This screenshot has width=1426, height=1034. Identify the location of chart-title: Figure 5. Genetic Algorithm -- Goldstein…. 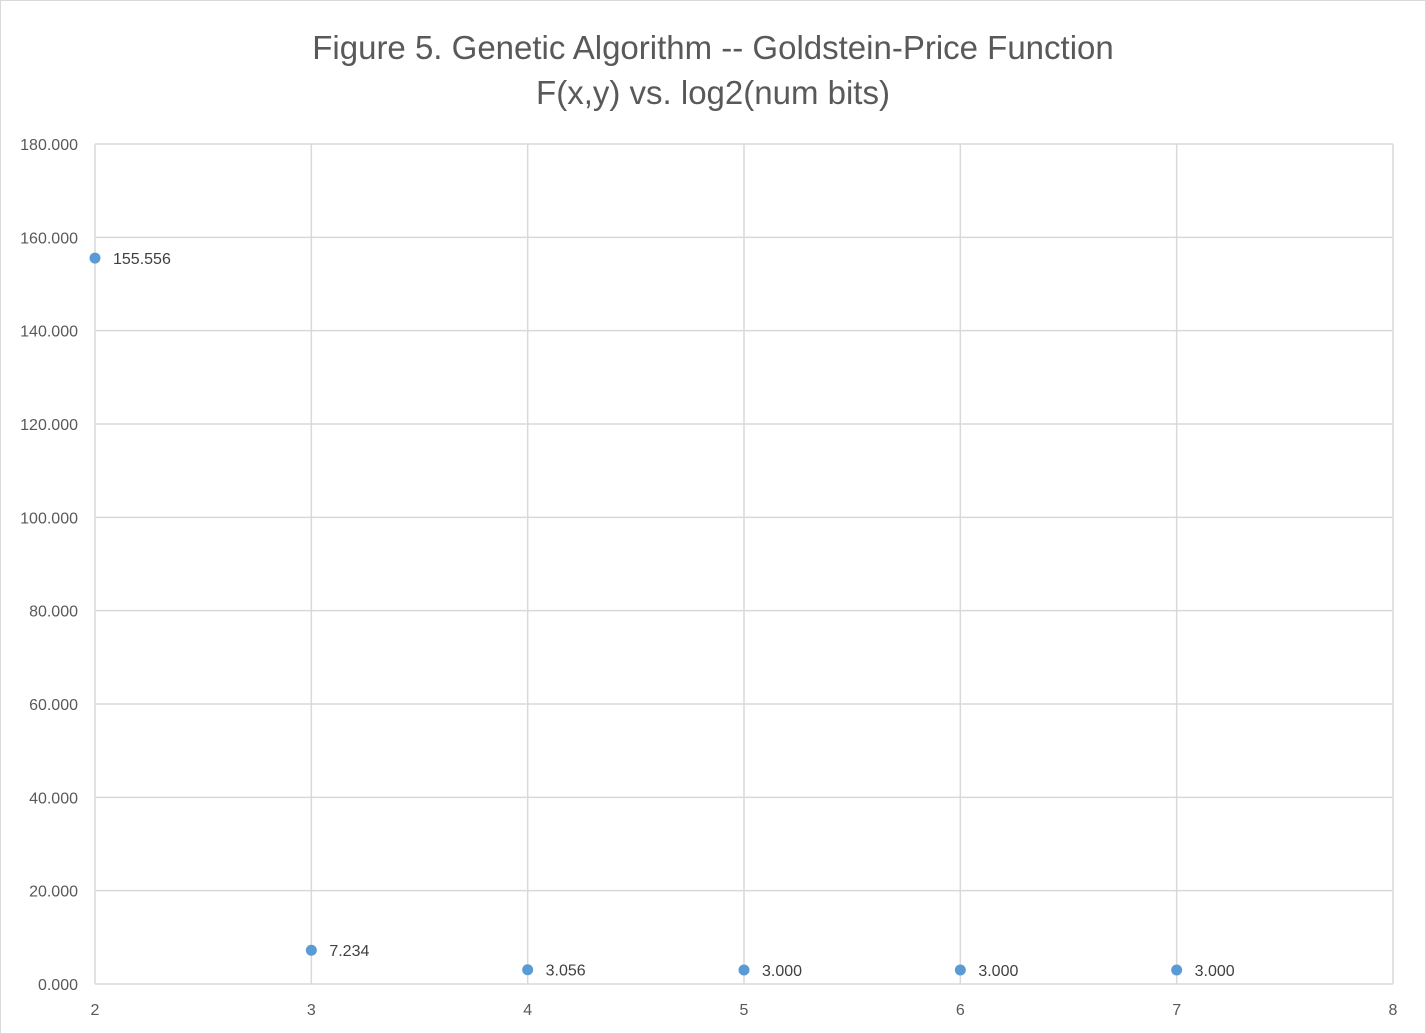
(713, 47).